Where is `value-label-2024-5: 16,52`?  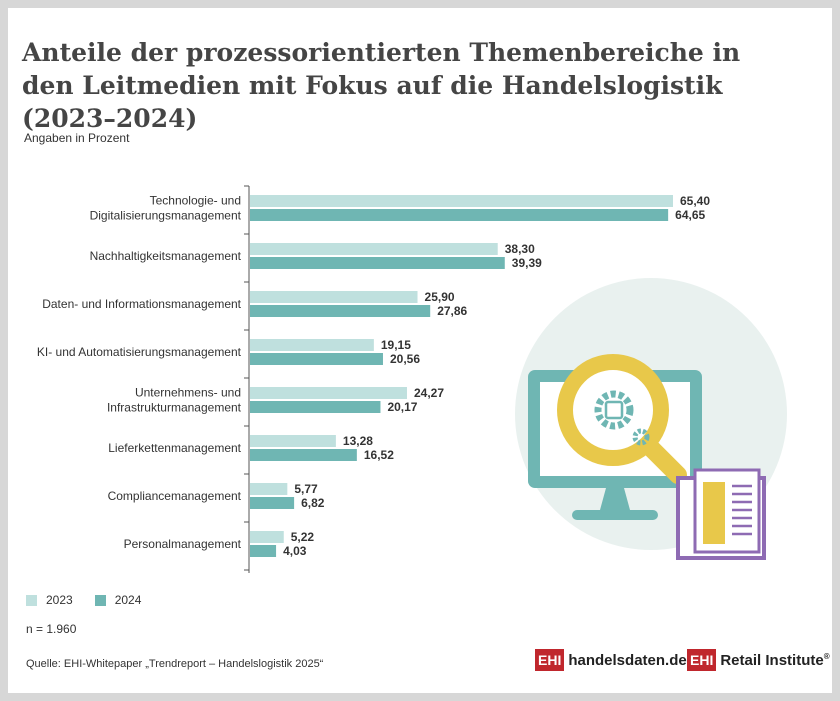 value-label-2024-5: 16,52 is located at coordinates (379, 455).